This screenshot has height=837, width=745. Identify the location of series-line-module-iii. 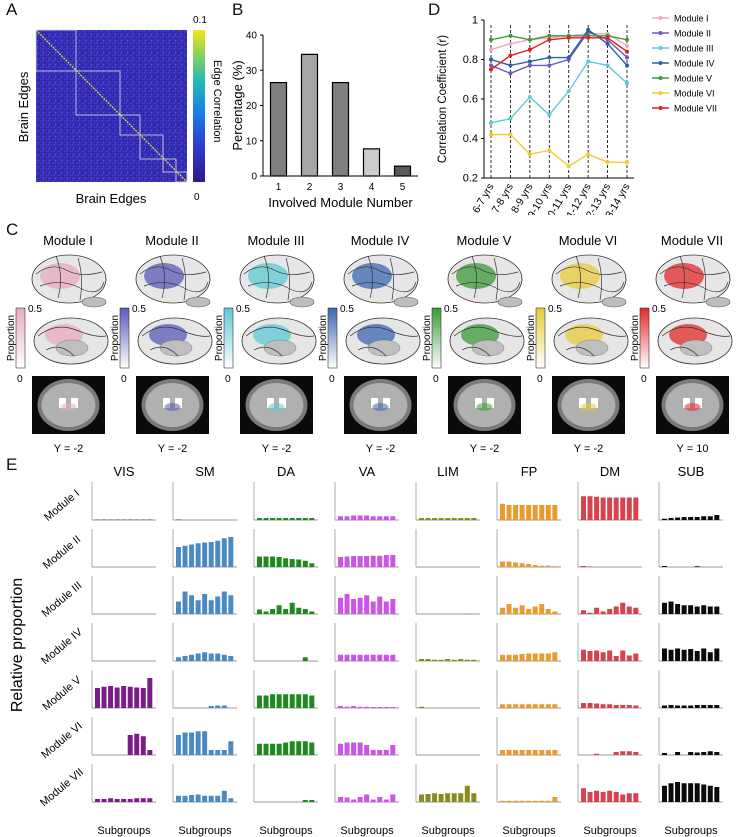
(559, 92).